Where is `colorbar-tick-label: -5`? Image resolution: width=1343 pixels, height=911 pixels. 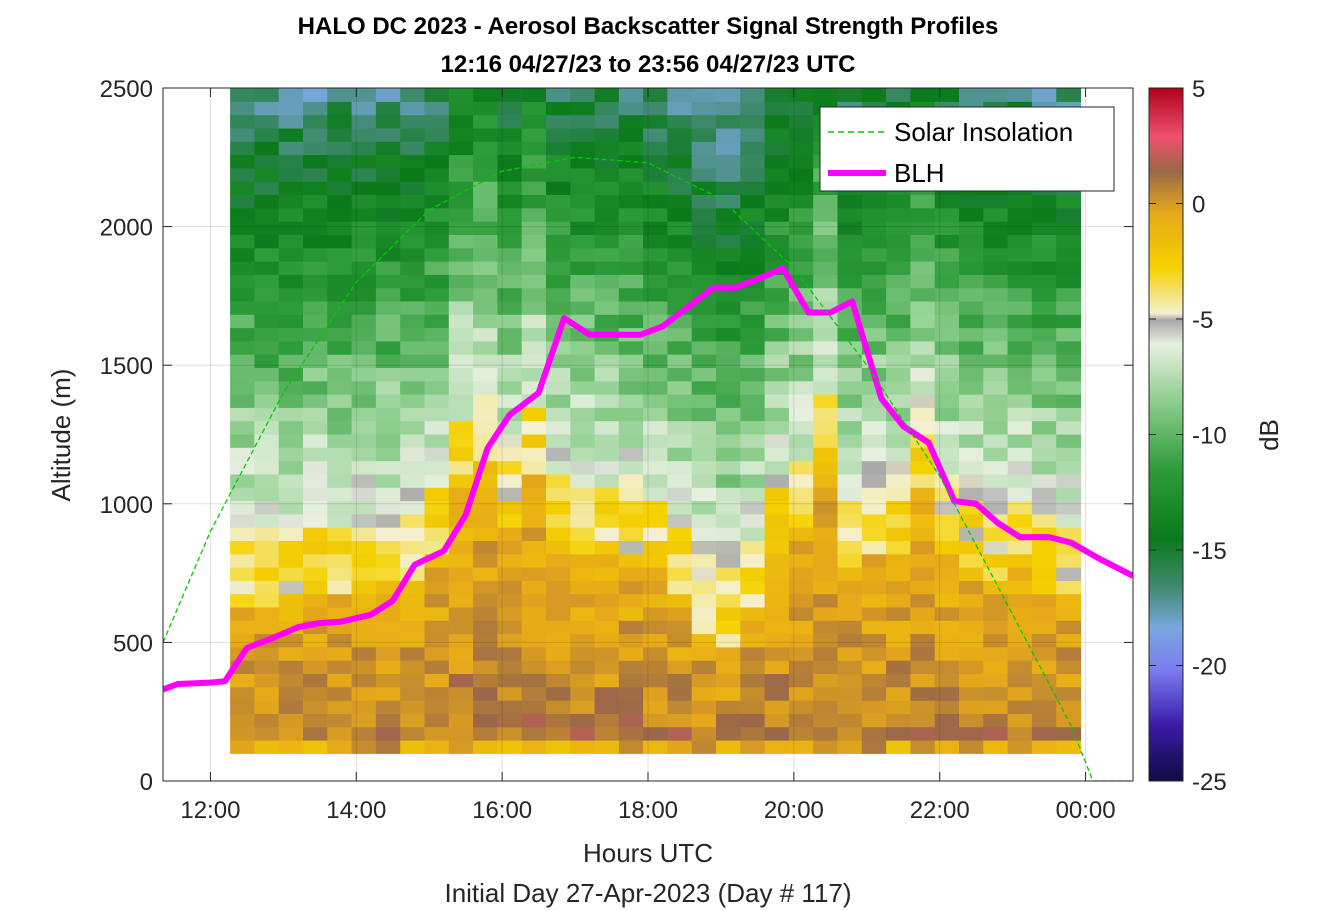 colorbar-tick-label: -5 is located at coordinates (1202, 320).